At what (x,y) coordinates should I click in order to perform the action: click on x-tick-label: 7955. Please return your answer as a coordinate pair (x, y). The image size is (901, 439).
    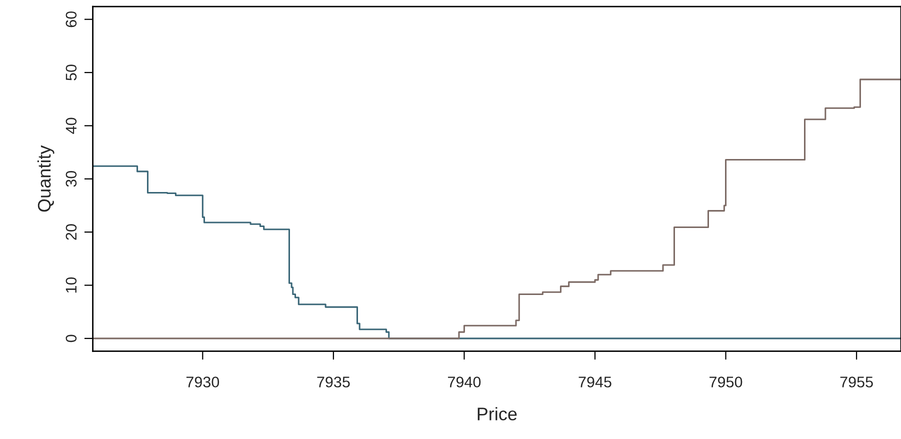
    Looking at the image, I should click on (856, 382).